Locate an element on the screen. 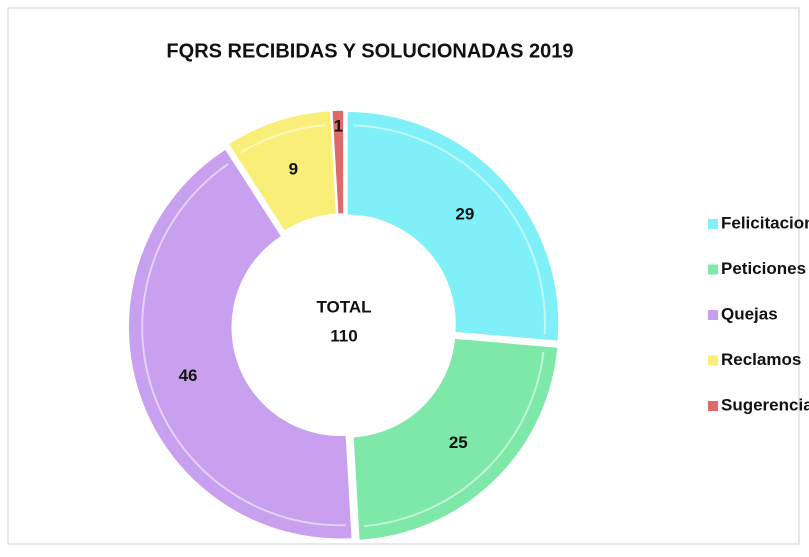 This screenshot has width=809, height=557. data-label: 29 is located at coordinates (464, 214).